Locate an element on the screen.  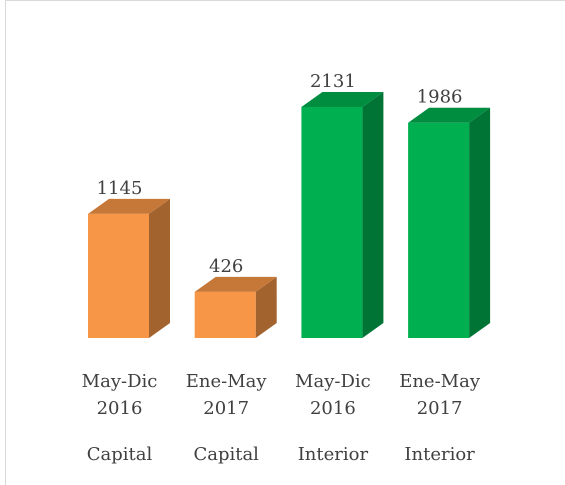
data-label: 2131 is located at coordinates (333, 81).